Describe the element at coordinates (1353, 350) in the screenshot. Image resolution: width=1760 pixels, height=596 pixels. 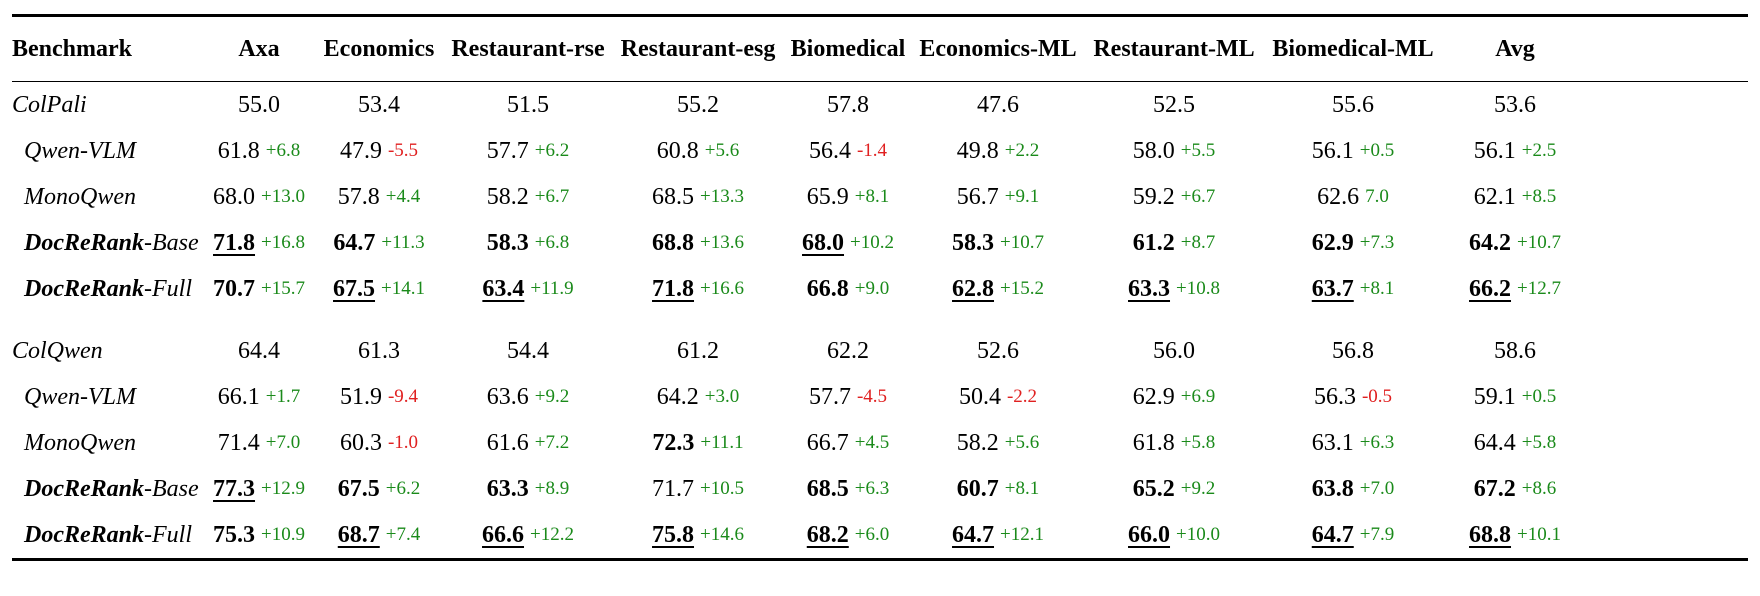
I see `score-value: 56.8` at that location.